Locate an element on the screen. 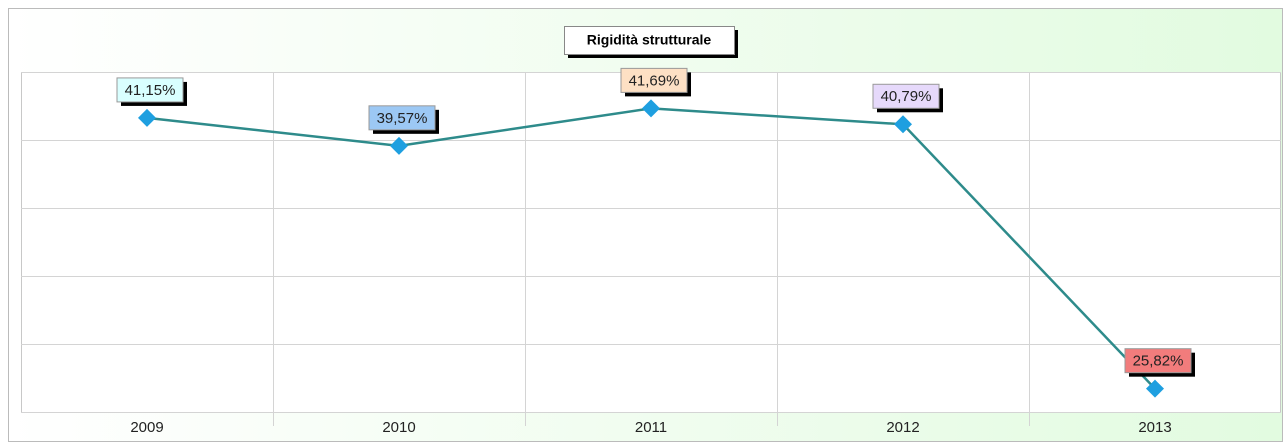 The width and height of the screenshot is (1284, 443). x-tick-label: 2010 is located at coordinates (398, 427).